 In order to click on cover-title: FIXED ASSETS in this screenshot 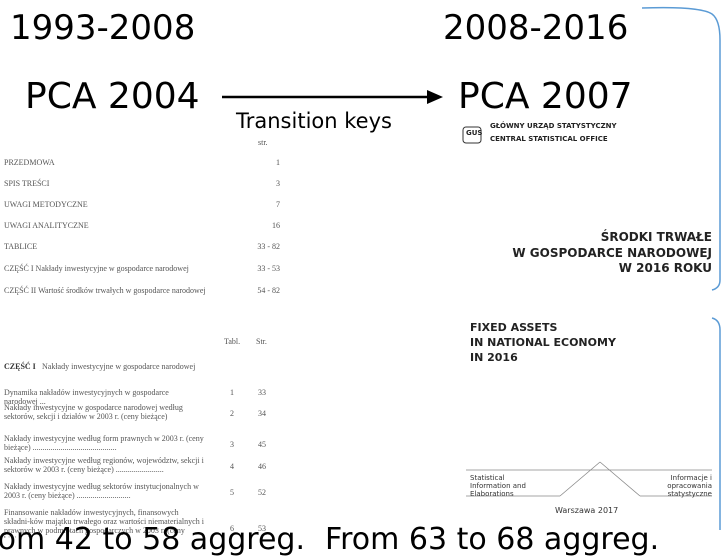, I will do `click(514, 327)`.